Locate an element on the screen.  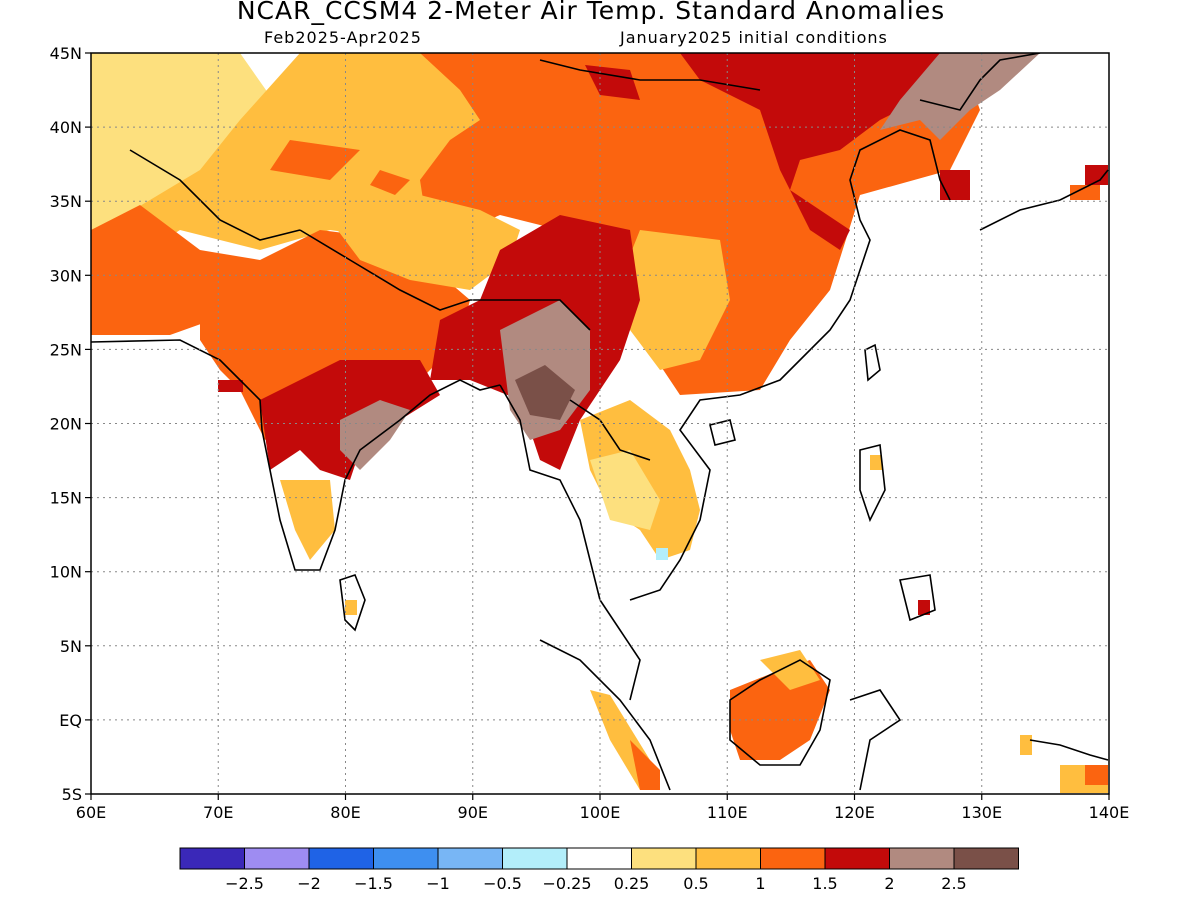
lon-tick-label: 130E is located at coordinates (981, 812).